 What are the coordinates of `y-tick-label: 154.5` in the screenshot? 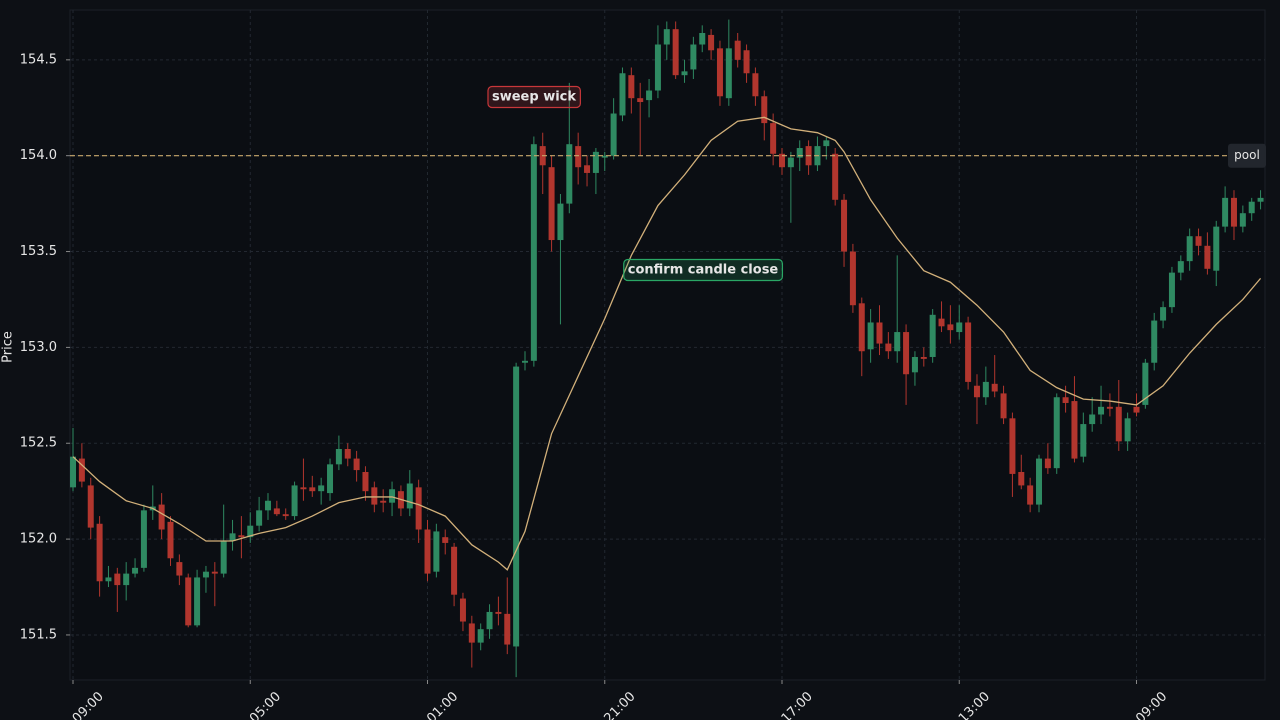 It's located at (38, 59).